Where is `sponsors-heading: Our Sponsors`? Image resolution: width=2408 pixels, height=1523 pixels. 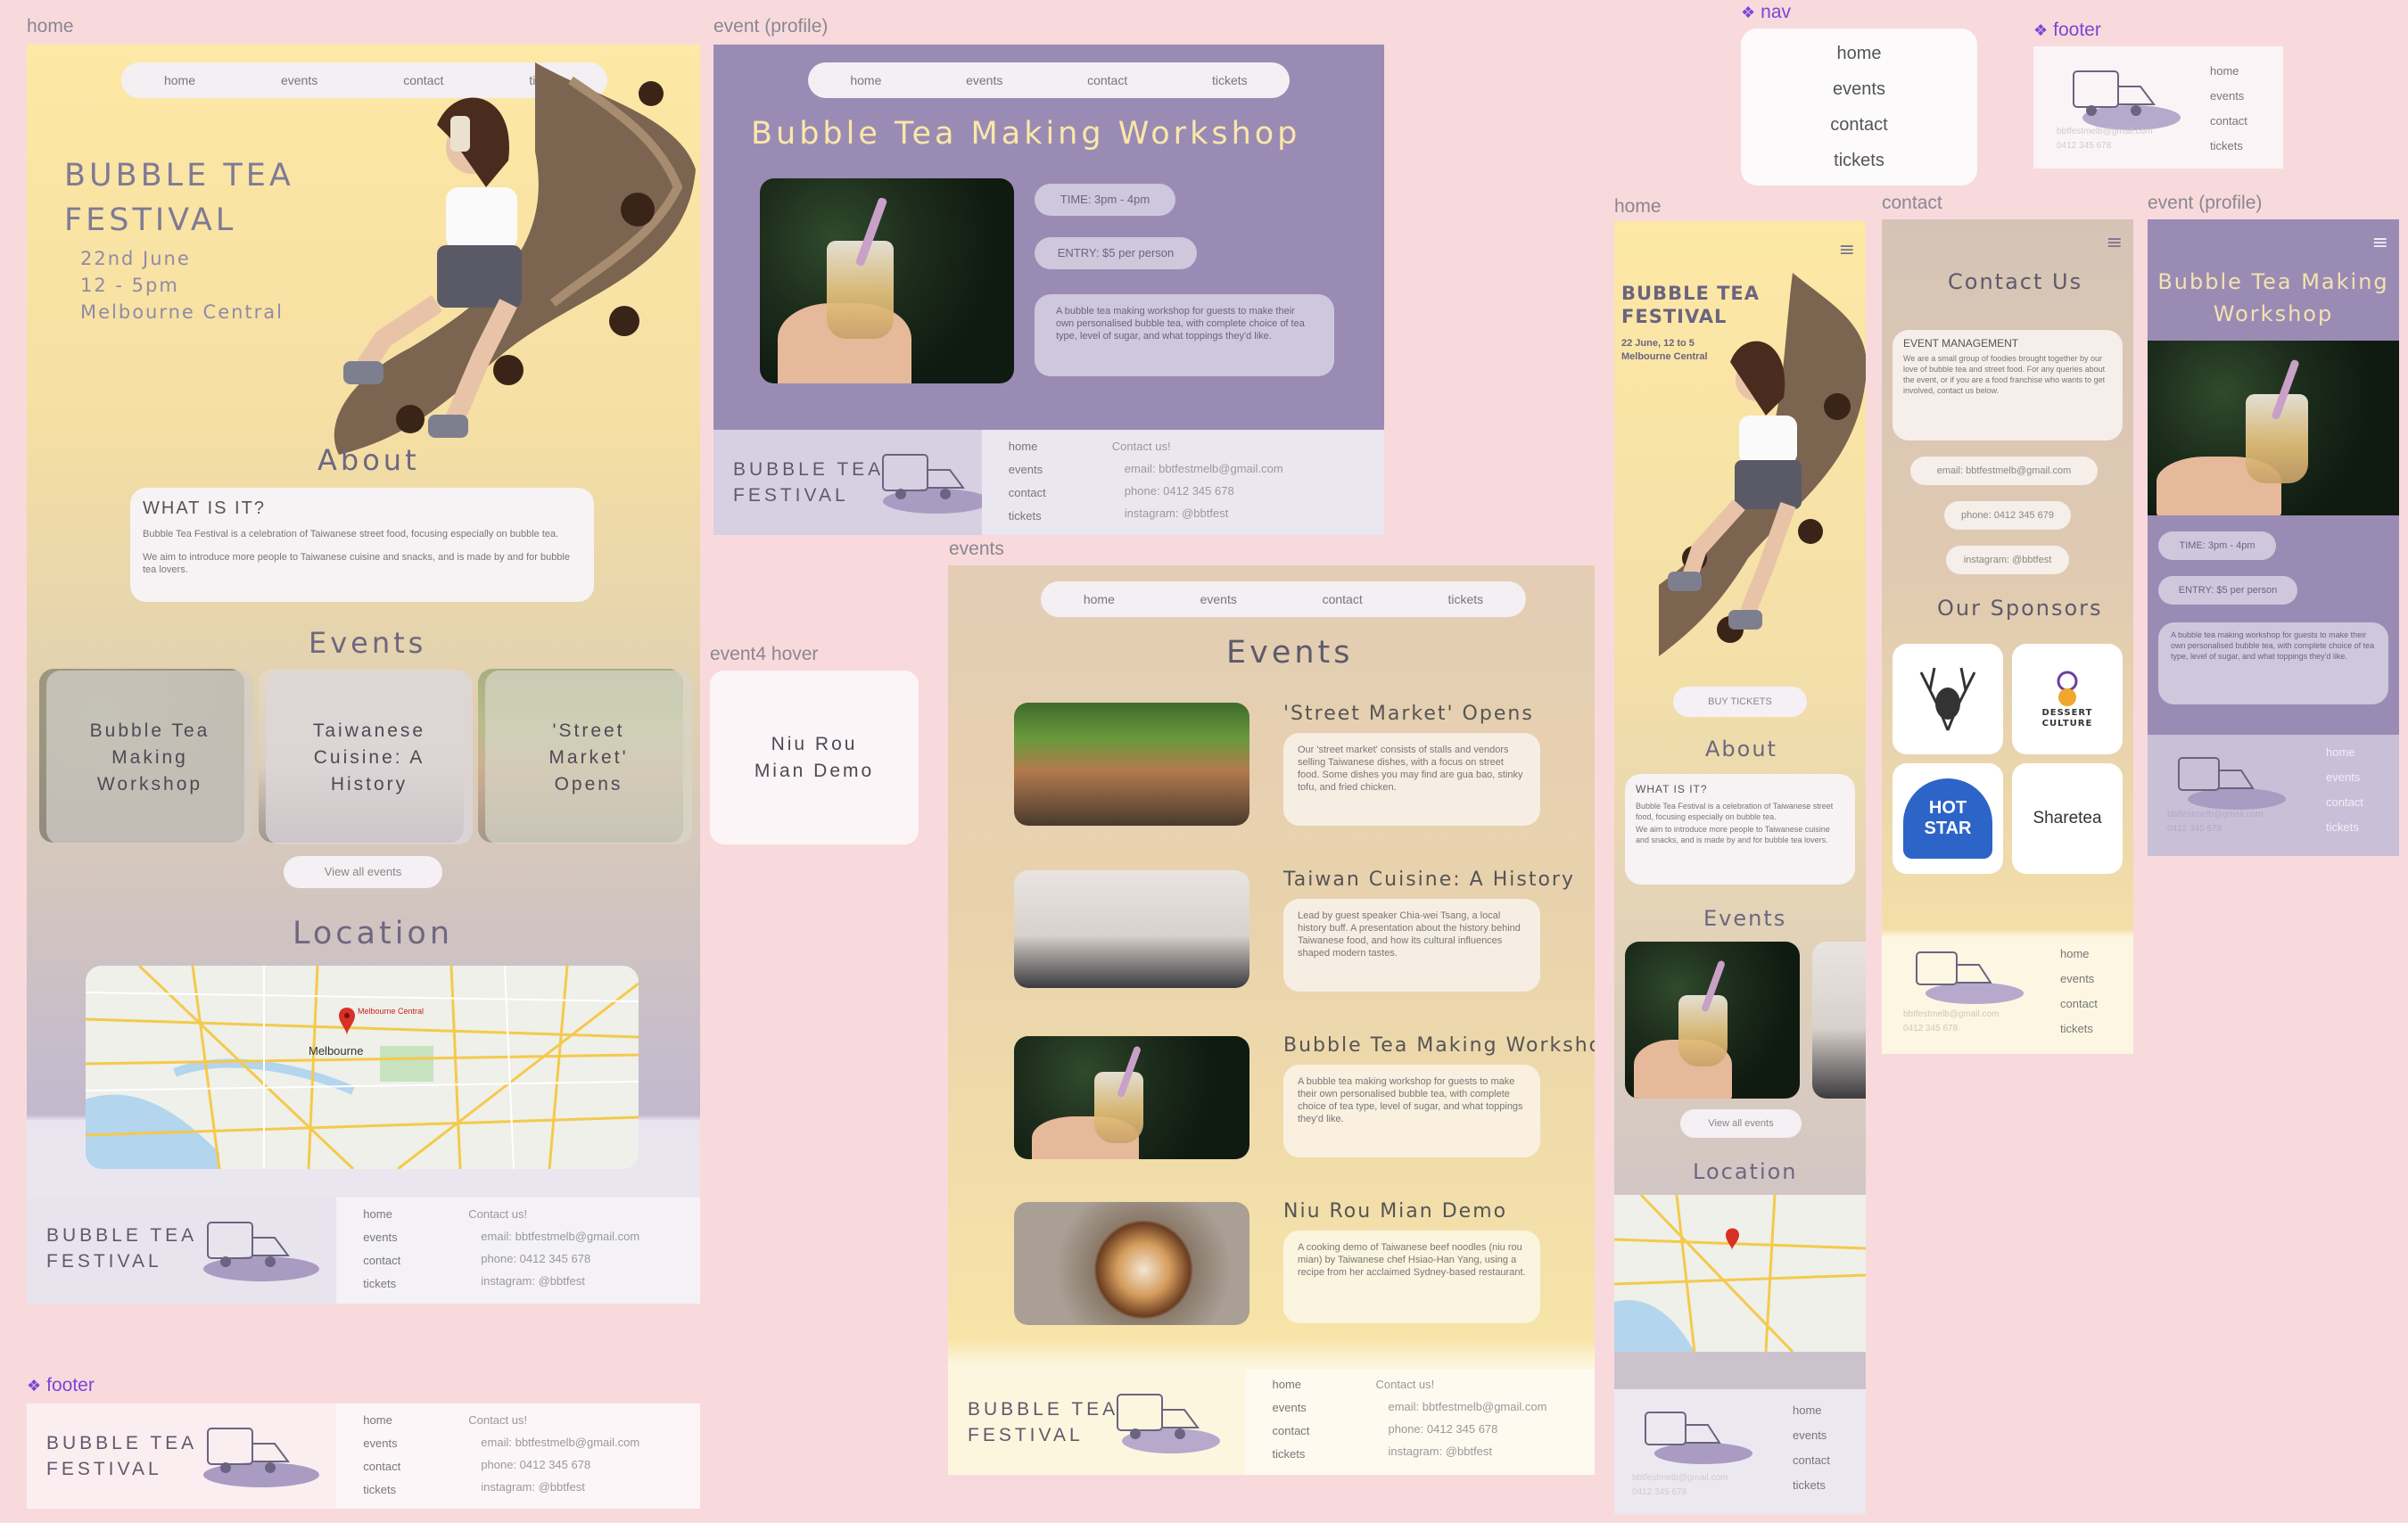
sponsors-heading: Our Sponsors is located at coordinates (2020, 608).